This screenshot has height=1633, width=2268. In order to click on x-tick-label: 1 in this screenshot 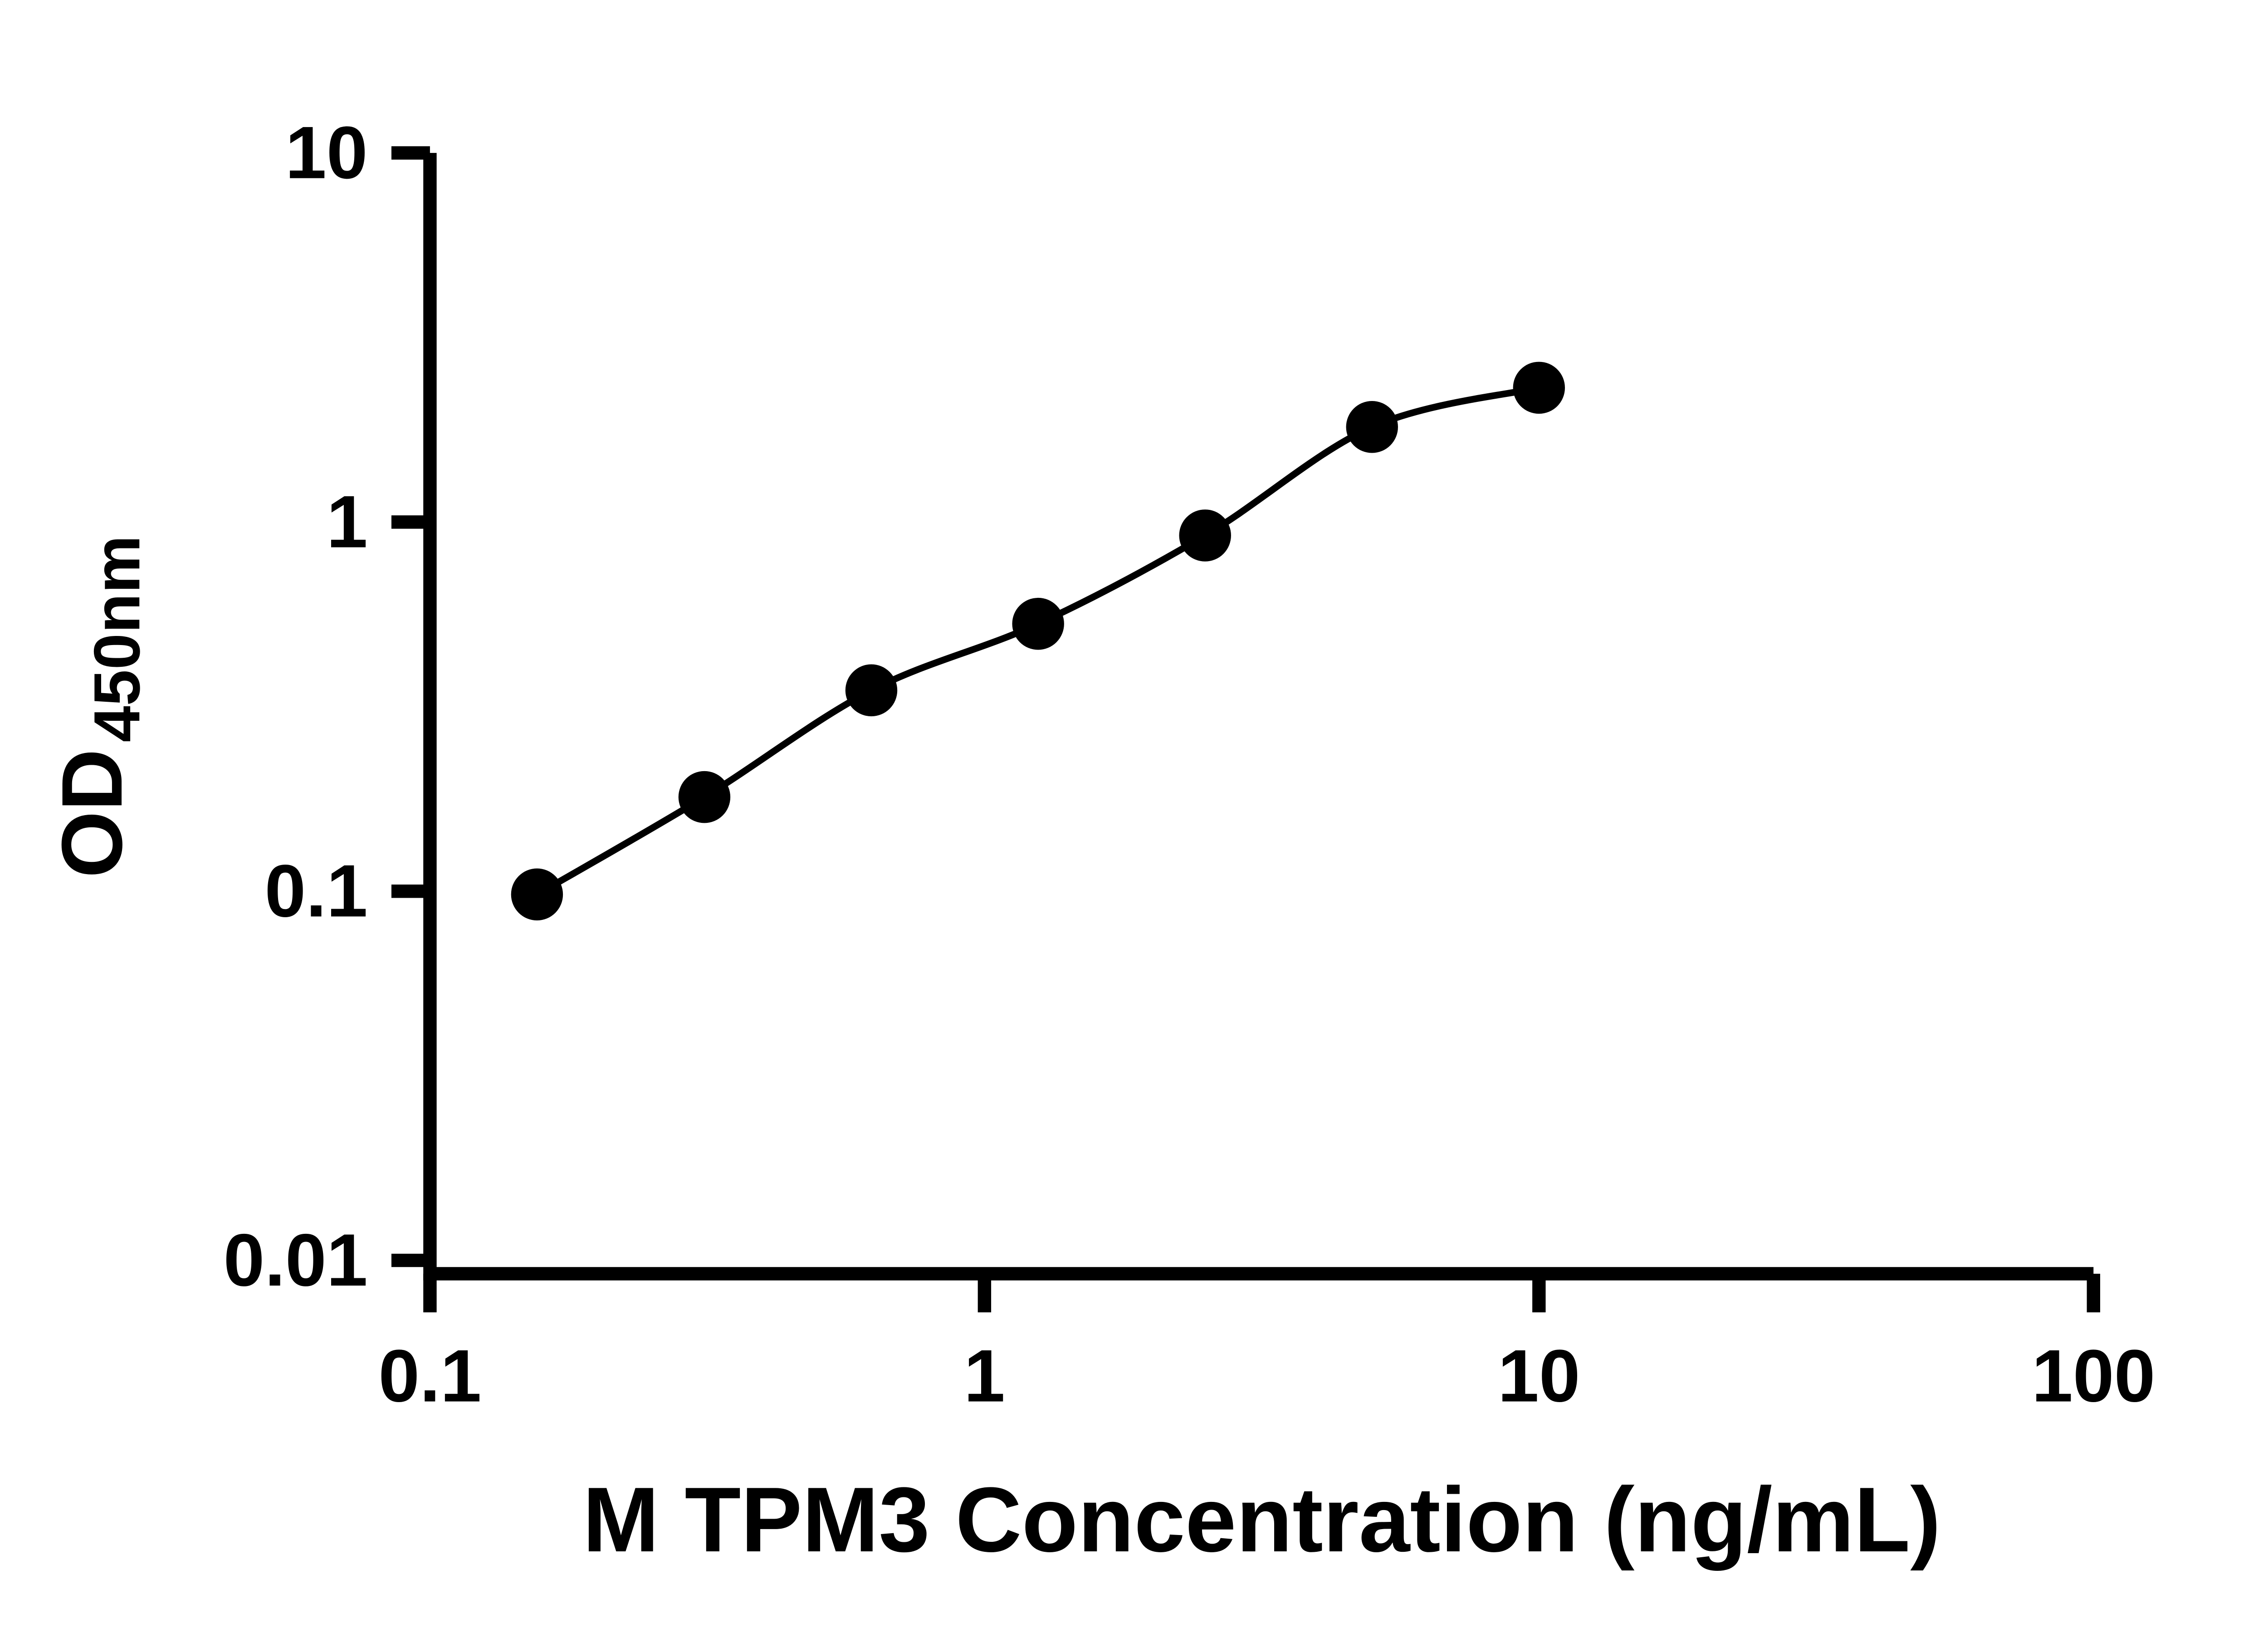, I will do `click(985, 1375)`.